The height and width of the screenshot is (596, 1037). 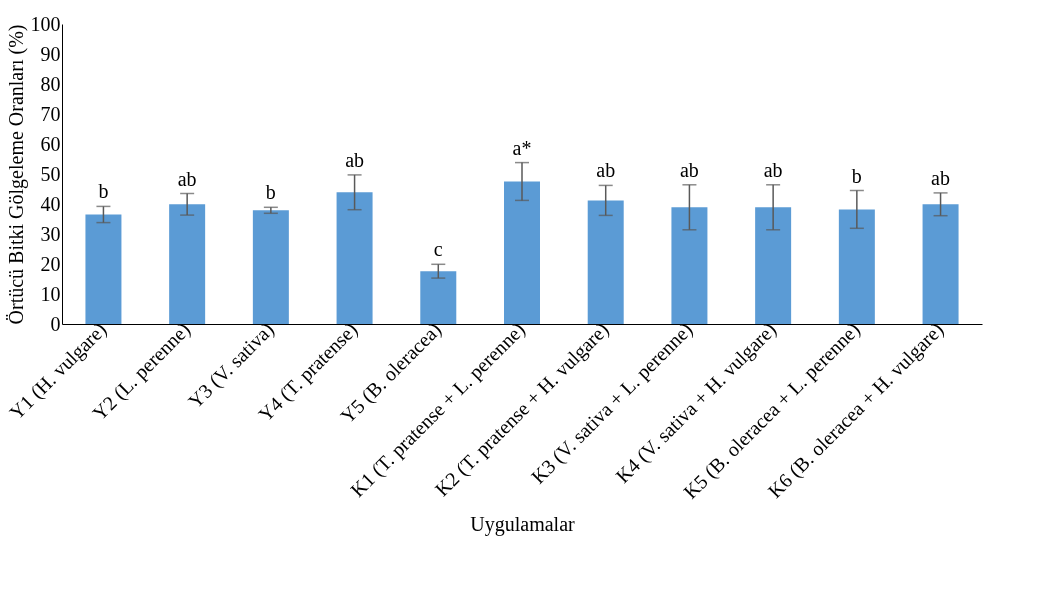 I want to click on y-tick-label: 10, so click(x=50, y=293).